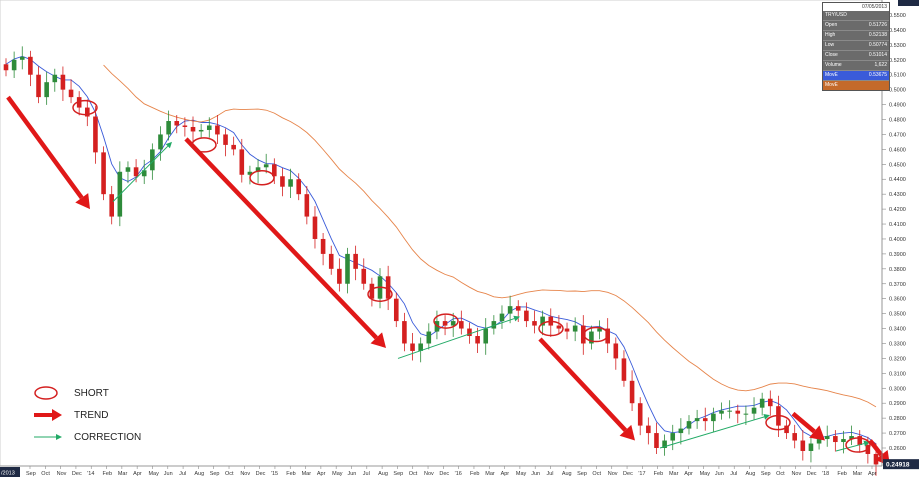 This screenshot has height=482, width=919. What do you see at coordinates (168, 145) in the screenshot?
I see `correction-arrow-1-head` at bounding box center [168, 145].